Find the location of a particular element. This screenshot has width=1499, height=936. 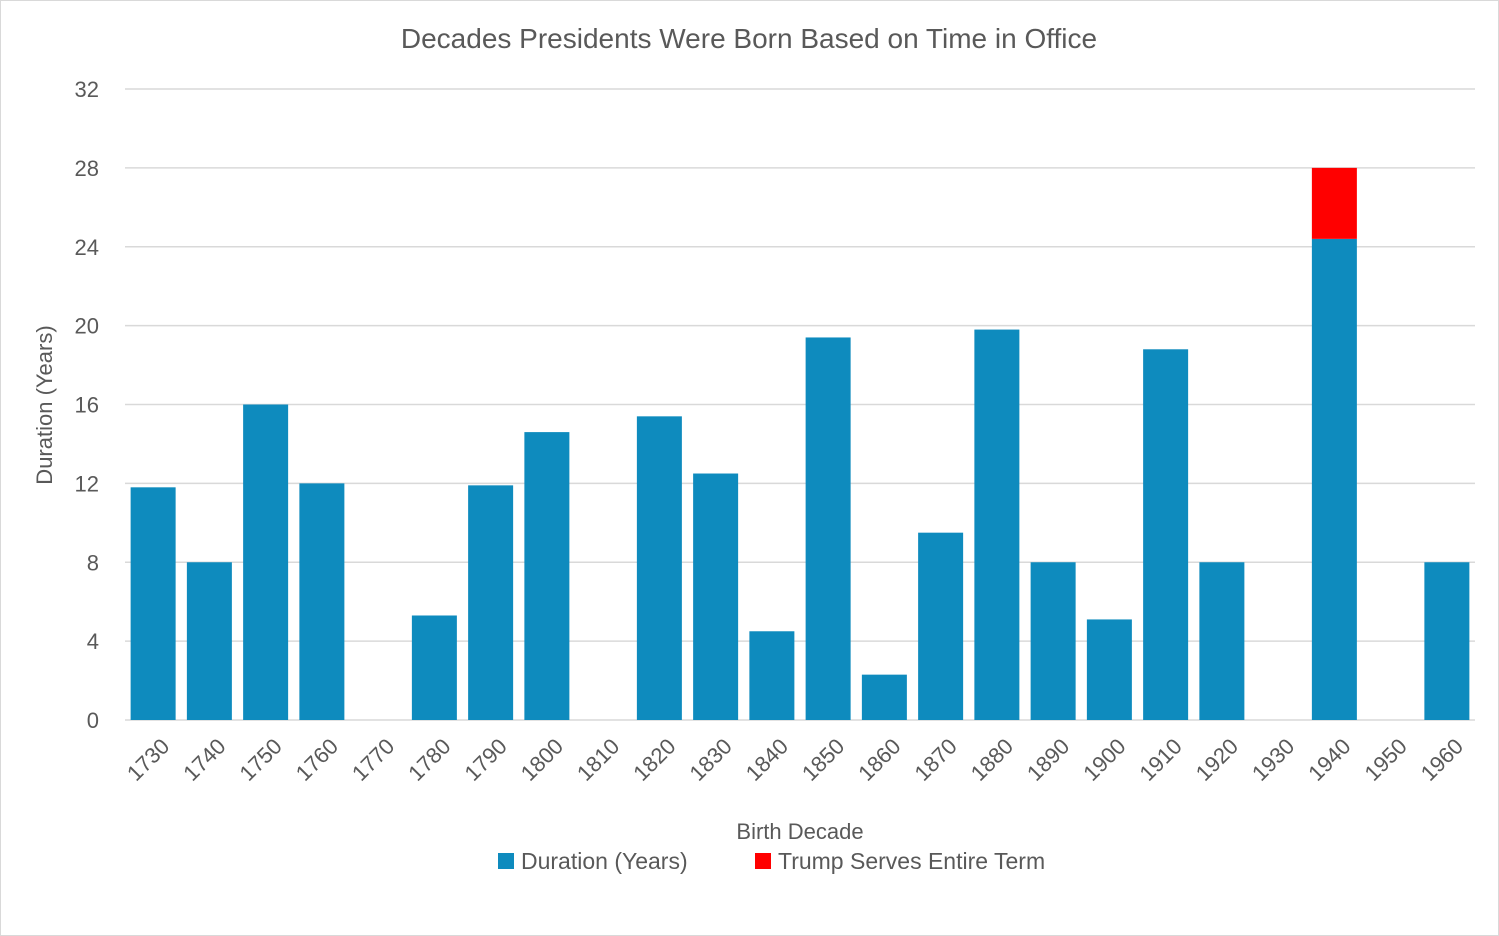

x-tick-label: 1810 is located at coordinates (598, 760).